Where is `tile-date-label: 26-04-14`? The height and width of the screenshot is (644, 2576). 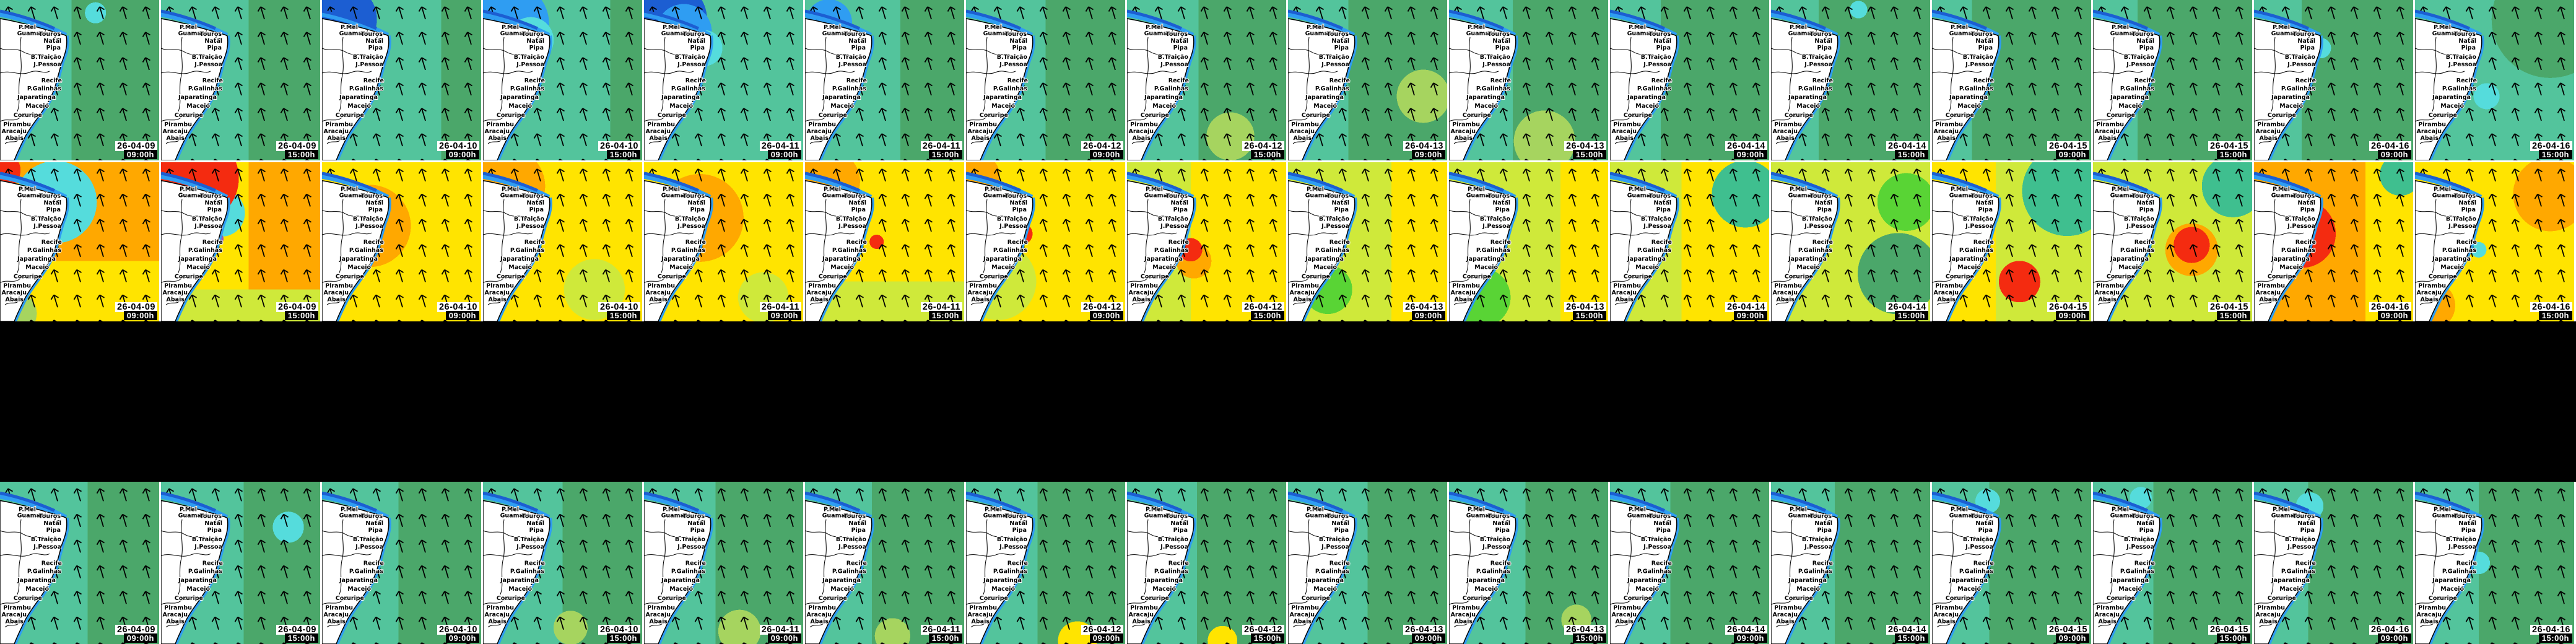 tile-date-label: 26-04-14 is located at coordinates (1907, 307).